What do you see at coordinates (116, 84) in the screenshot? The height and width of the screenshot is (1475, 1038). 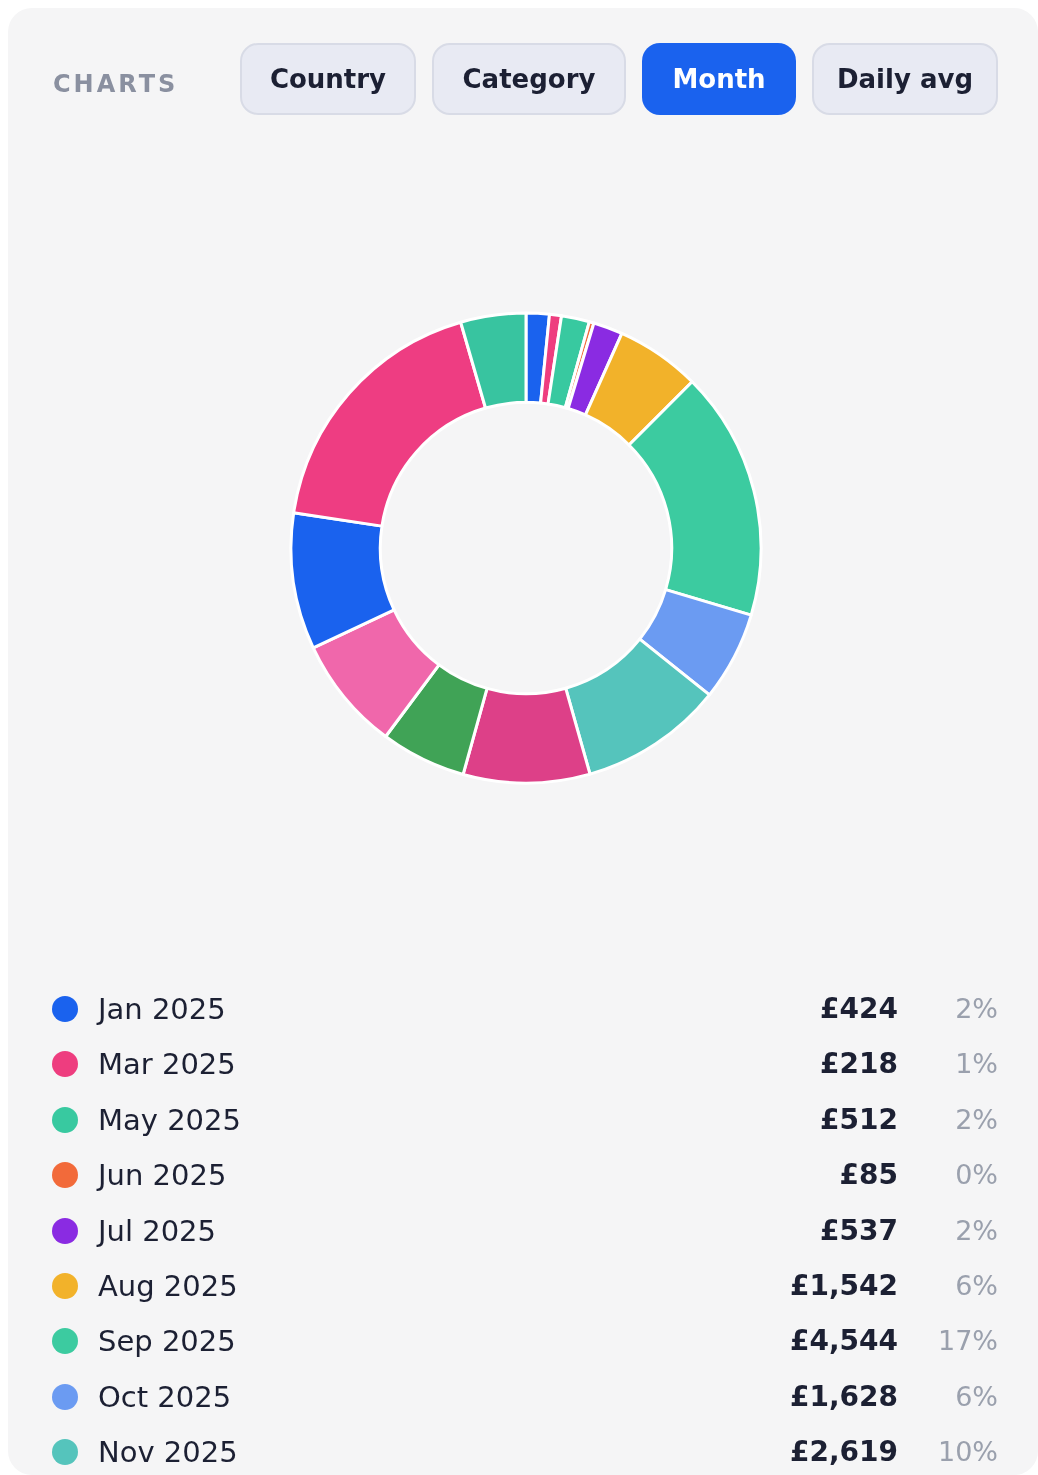 I see `chart-title: CHARTS` at bounding box center [116, 84].